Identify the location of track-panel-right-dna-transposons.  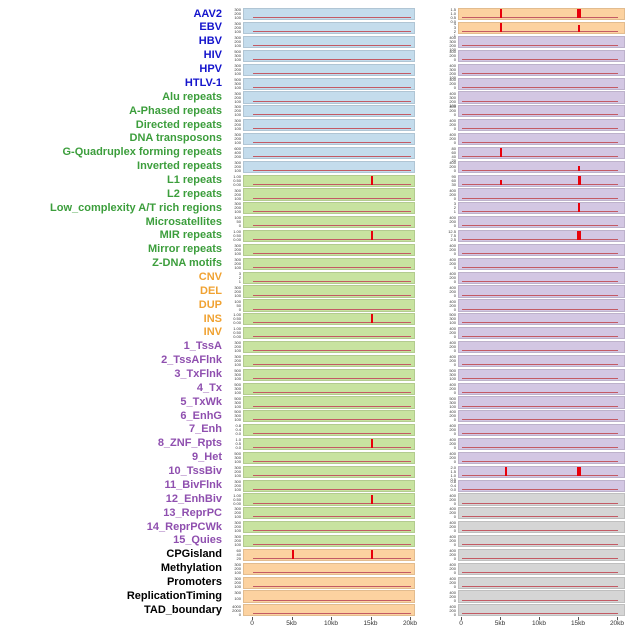
(541, 139).